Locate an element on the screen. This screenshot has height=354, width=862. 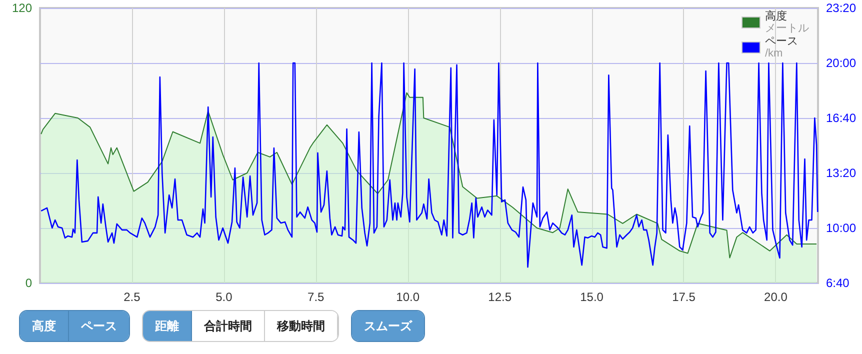
x-tick-label: 5.0 is located at coordinates (224, 297).